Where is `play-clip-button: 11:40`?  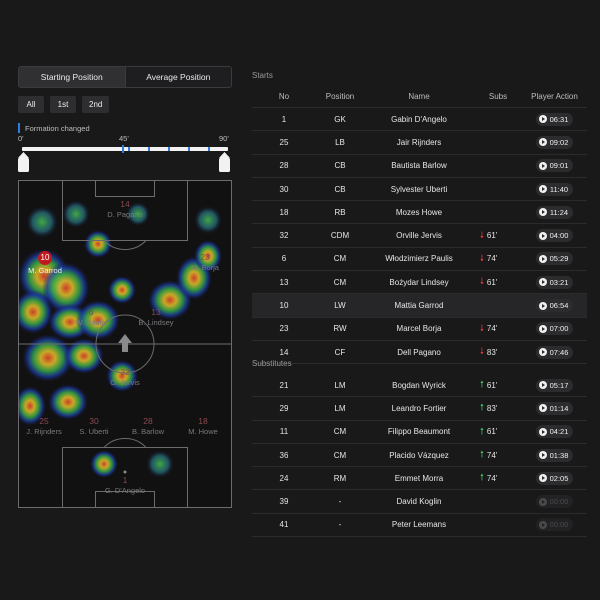 play-clip-button: 11:40 is located at coordinates (554, 189).